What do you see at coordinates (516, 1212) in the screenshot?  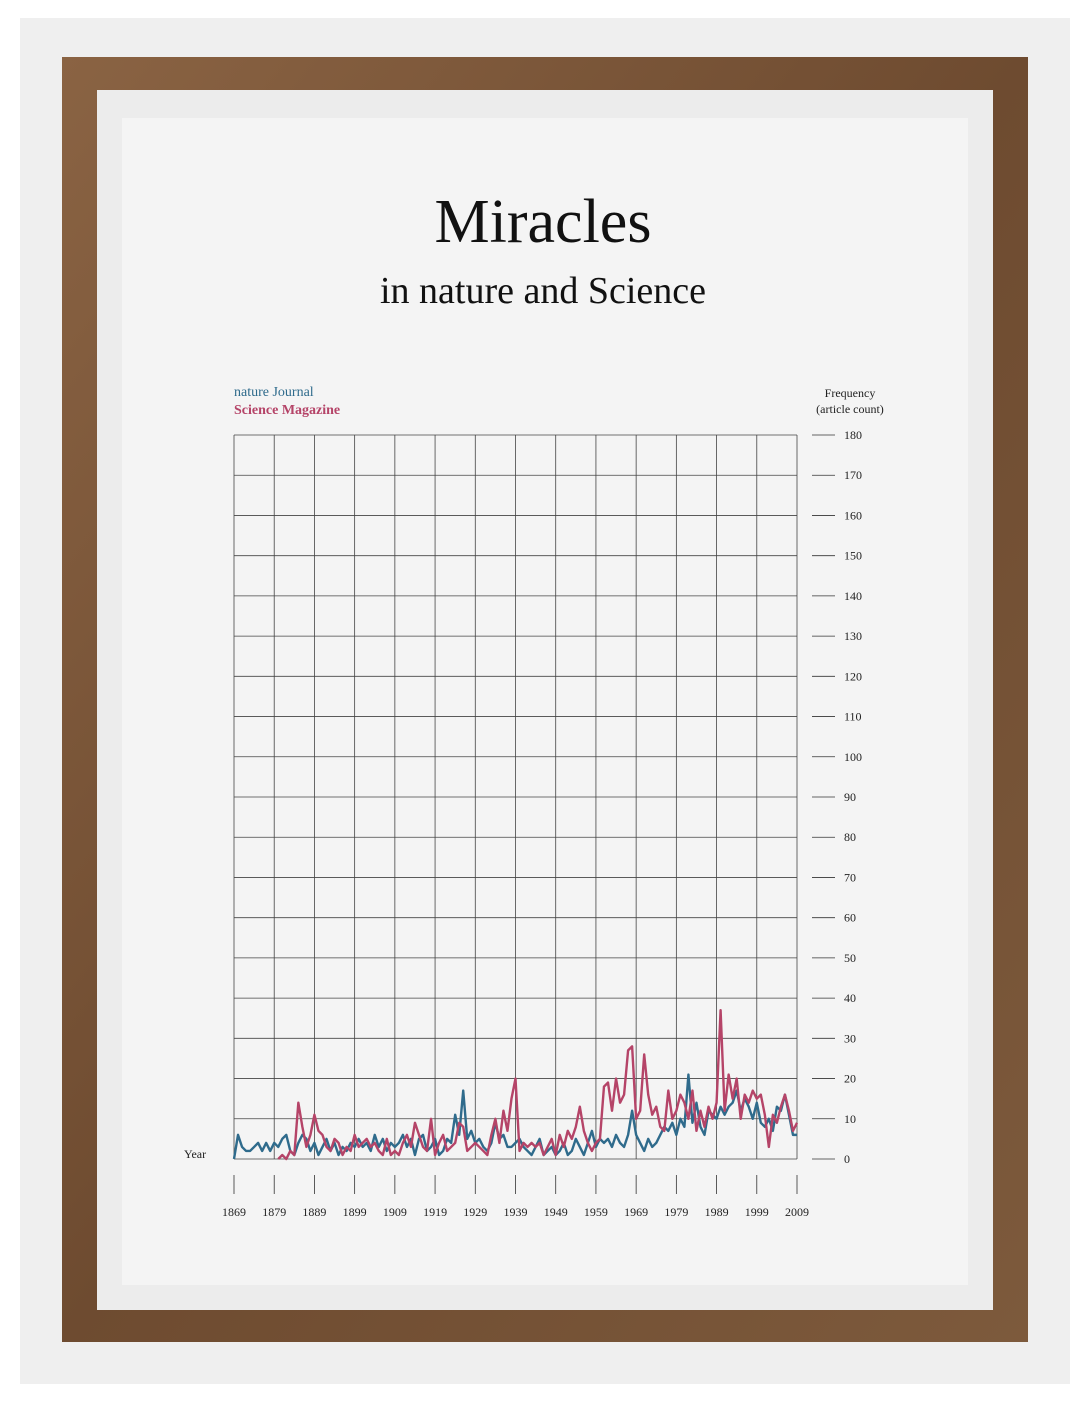 I see `x-tick-label: 1939` at bounding box center [516, 1212].